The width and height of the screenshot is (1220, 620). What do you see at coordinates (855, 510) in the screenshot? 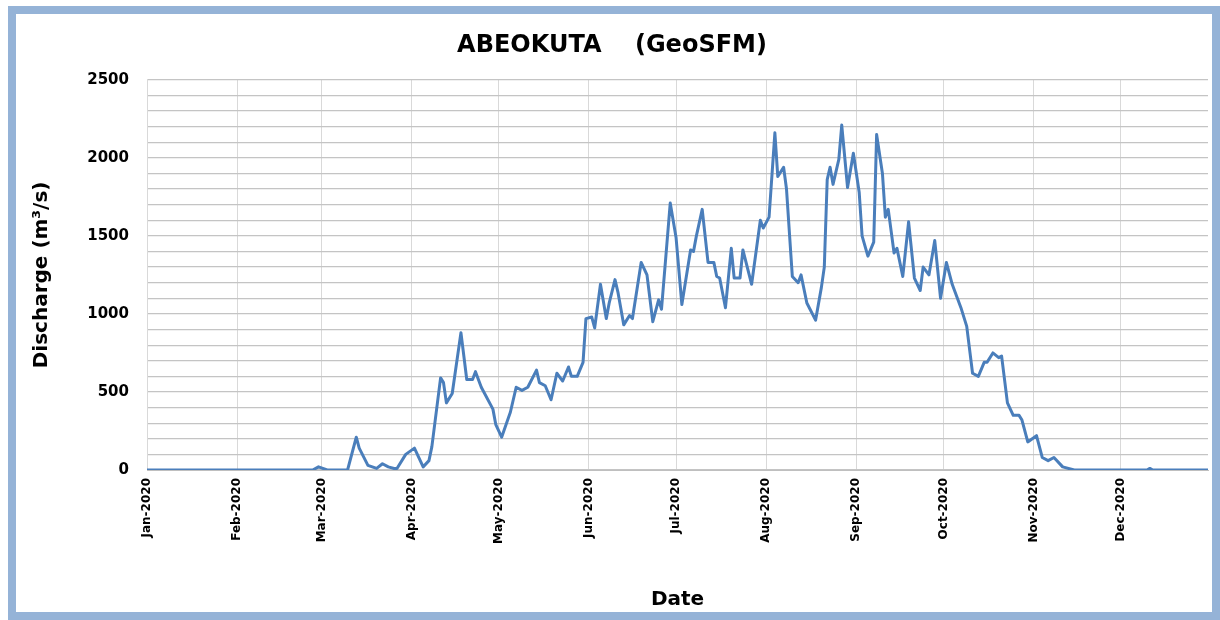
I see `x-tick-label: Sep-2020` at bounding box center [855, 510].